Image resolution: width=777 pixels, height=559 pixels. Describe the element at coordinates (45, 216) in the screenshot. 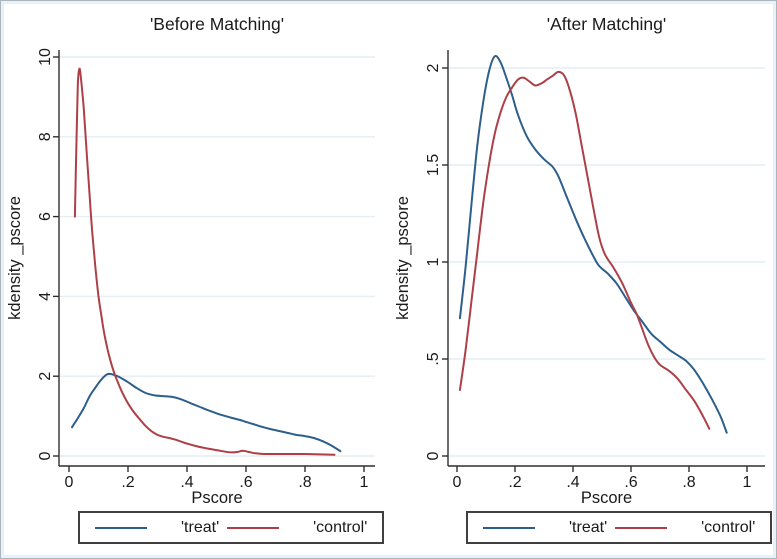

I see `y-tick-label: 6` at that location.